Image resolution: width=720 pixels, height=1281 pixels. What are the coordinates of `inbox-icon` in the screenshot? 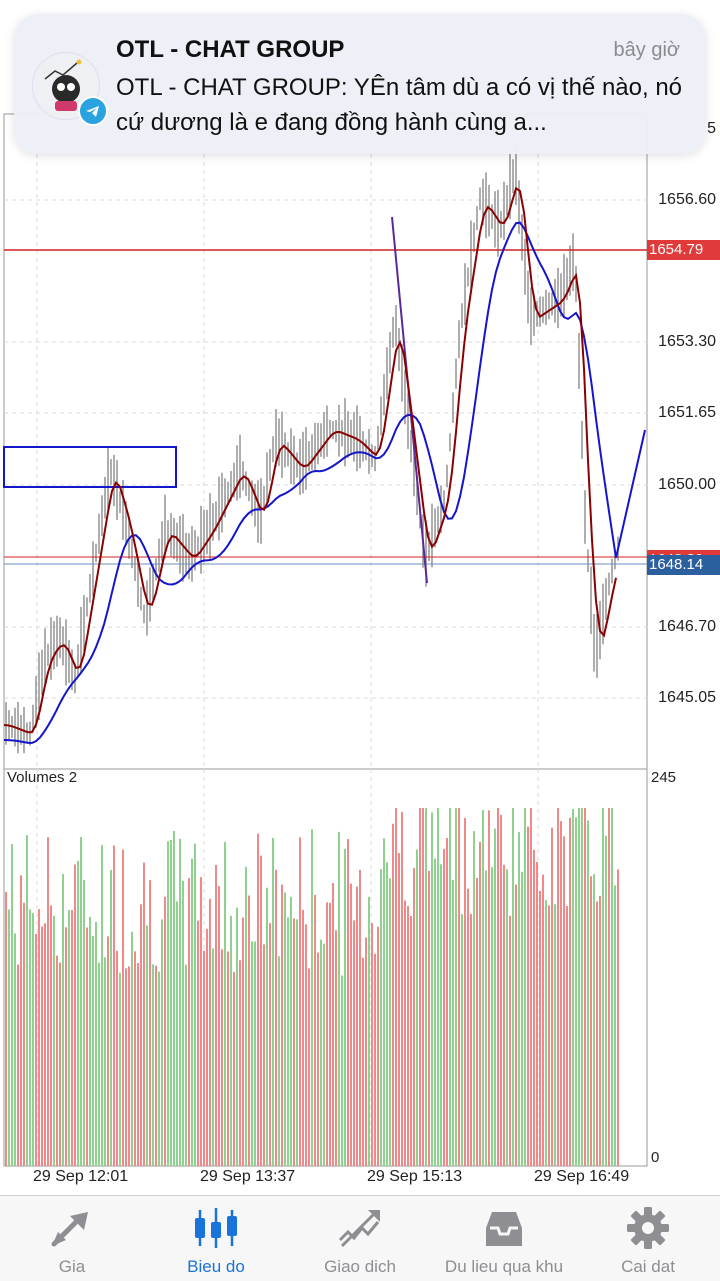 It's located at (504, 1229).